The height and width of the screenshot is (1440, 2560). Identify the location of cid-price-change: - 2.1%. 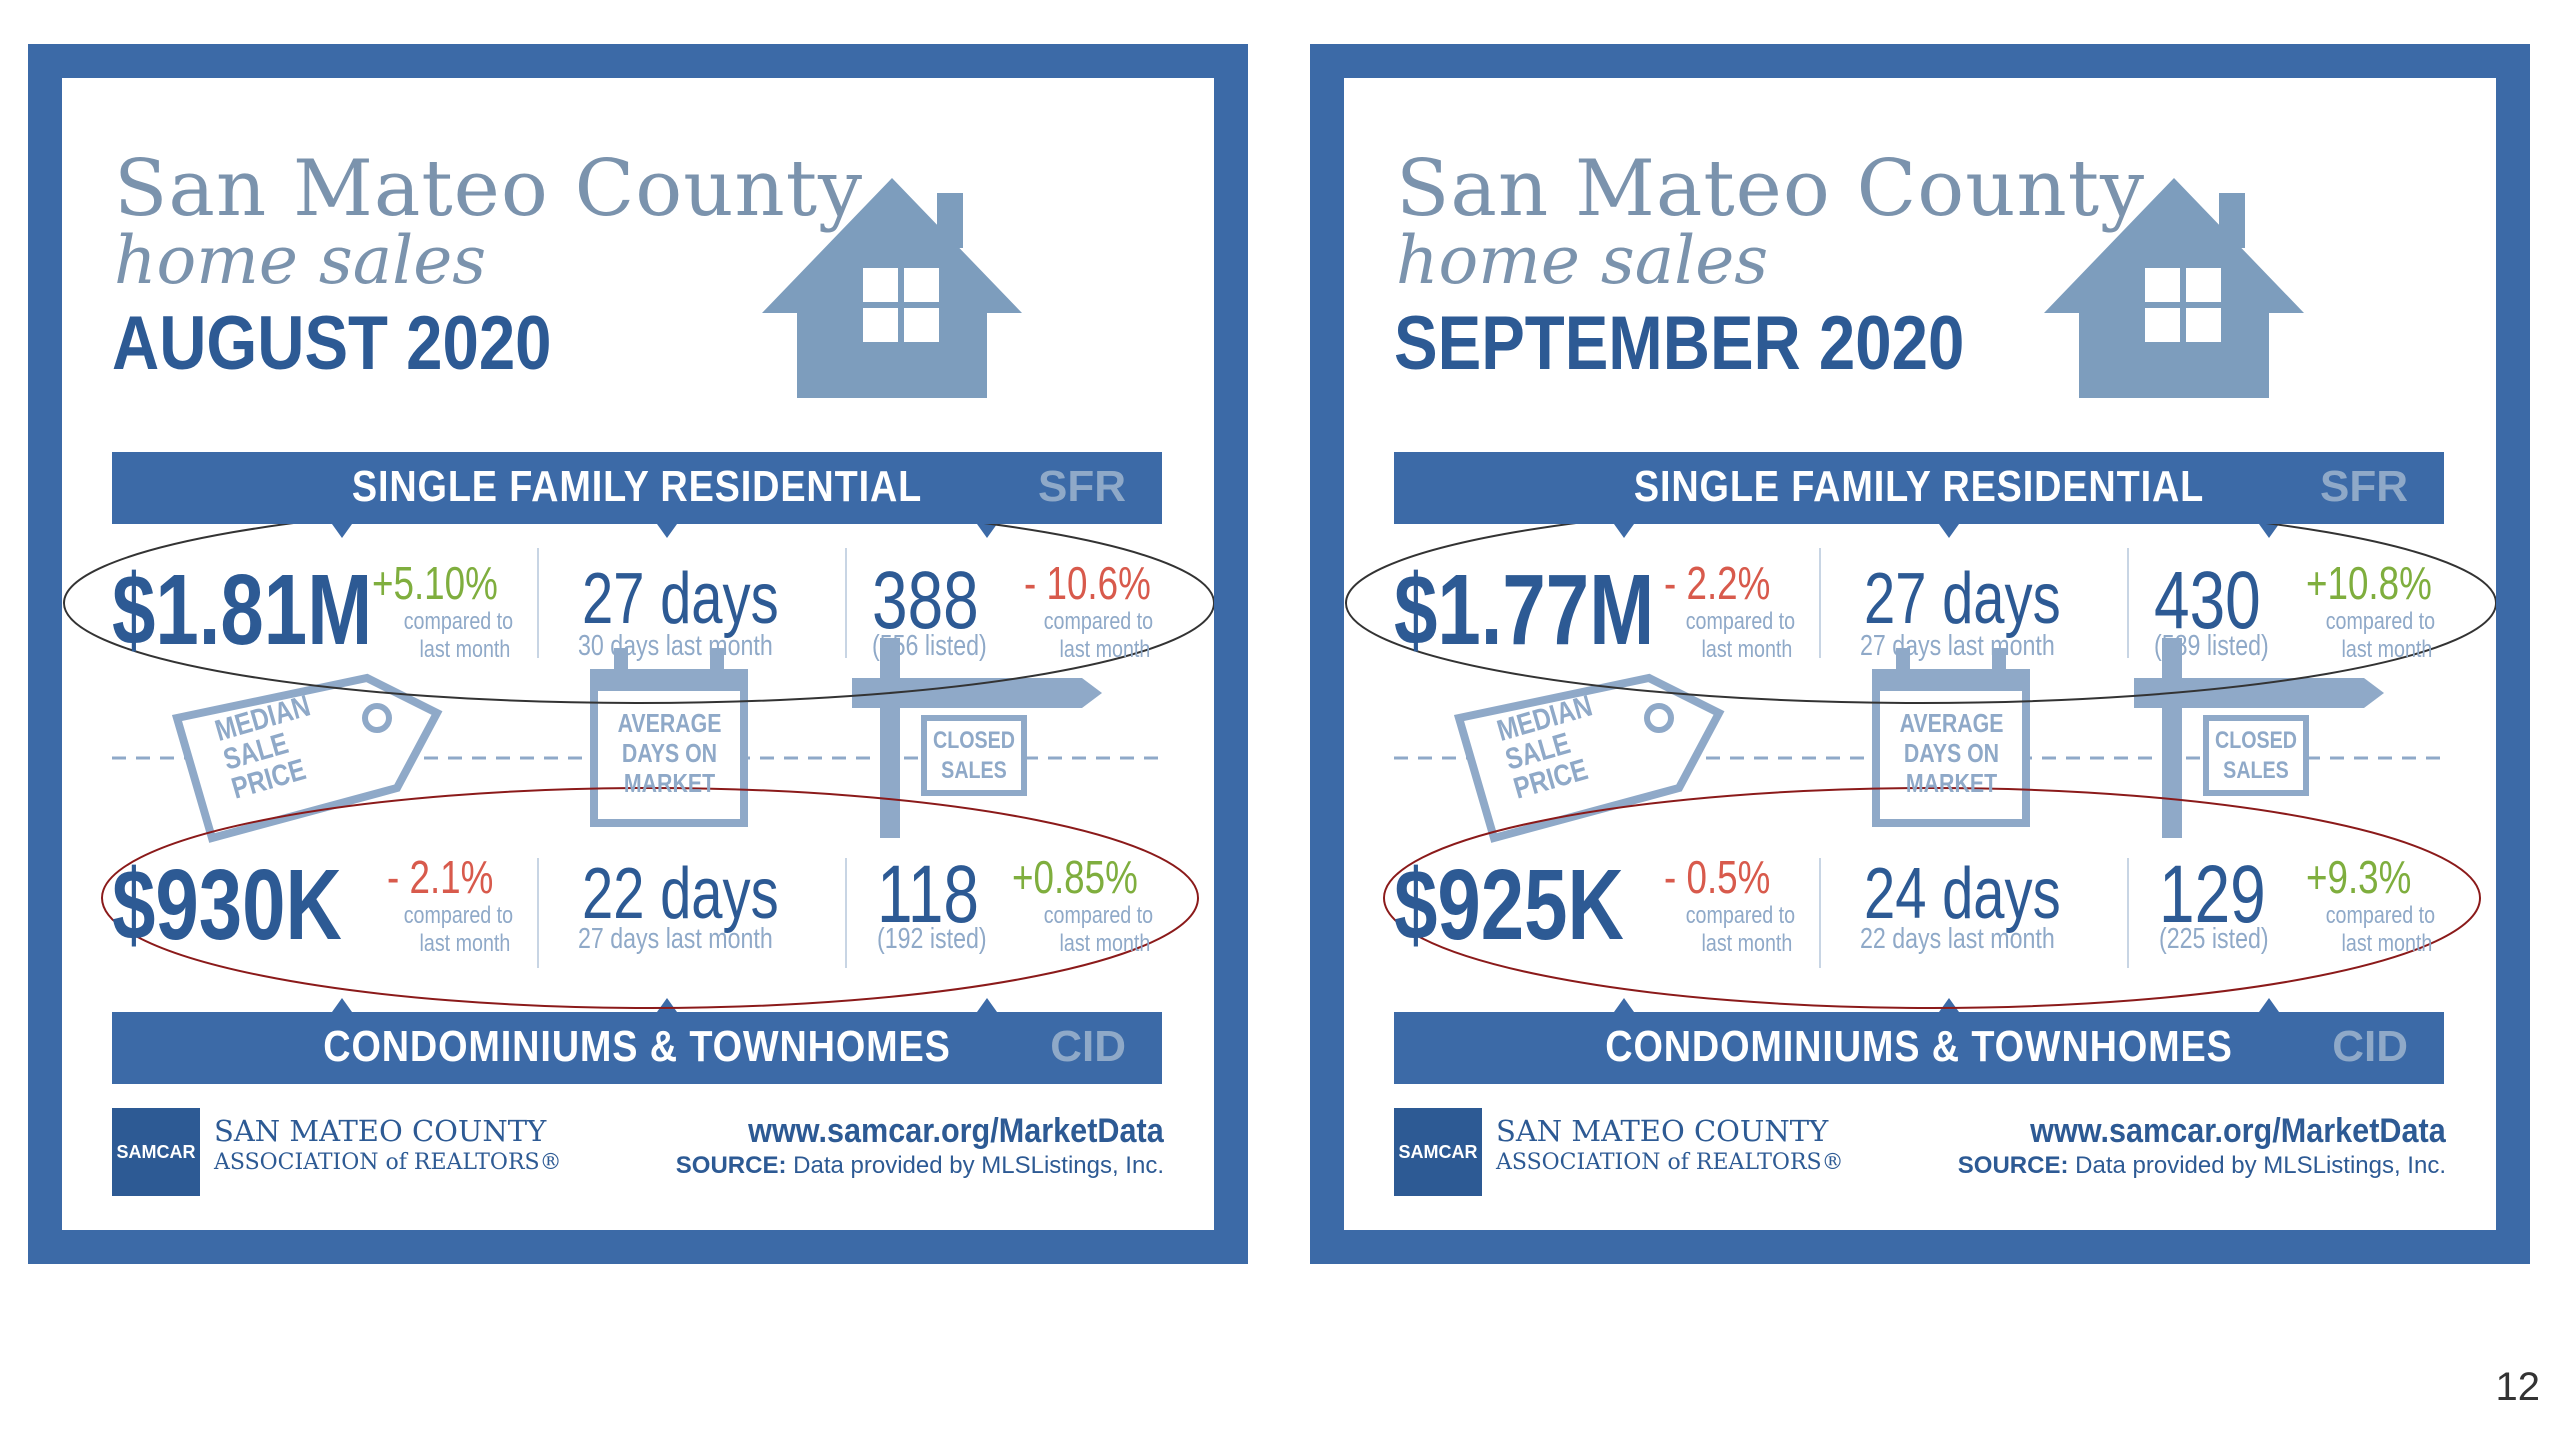
(440, 877).